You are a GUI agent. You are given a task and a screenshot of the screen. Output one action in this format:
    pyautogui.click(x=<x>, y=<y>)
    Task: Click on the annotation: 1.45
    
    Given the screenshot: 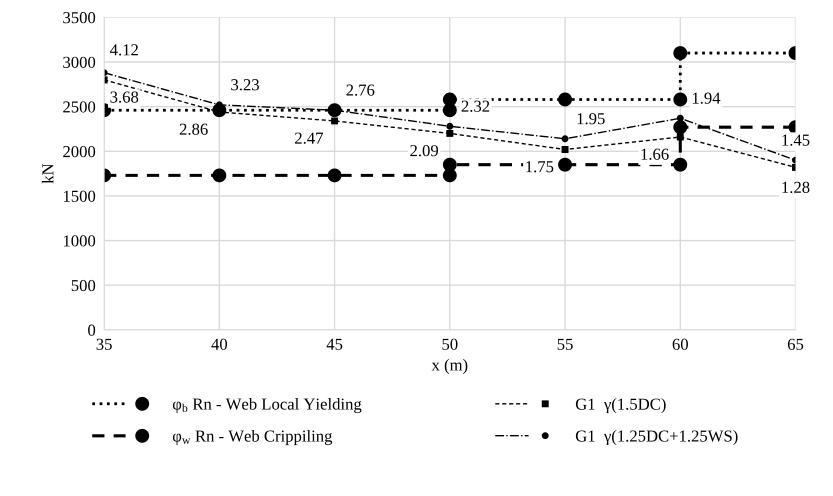 What is the action you would take?
    pyautogui.click(x=796, y=140)
    